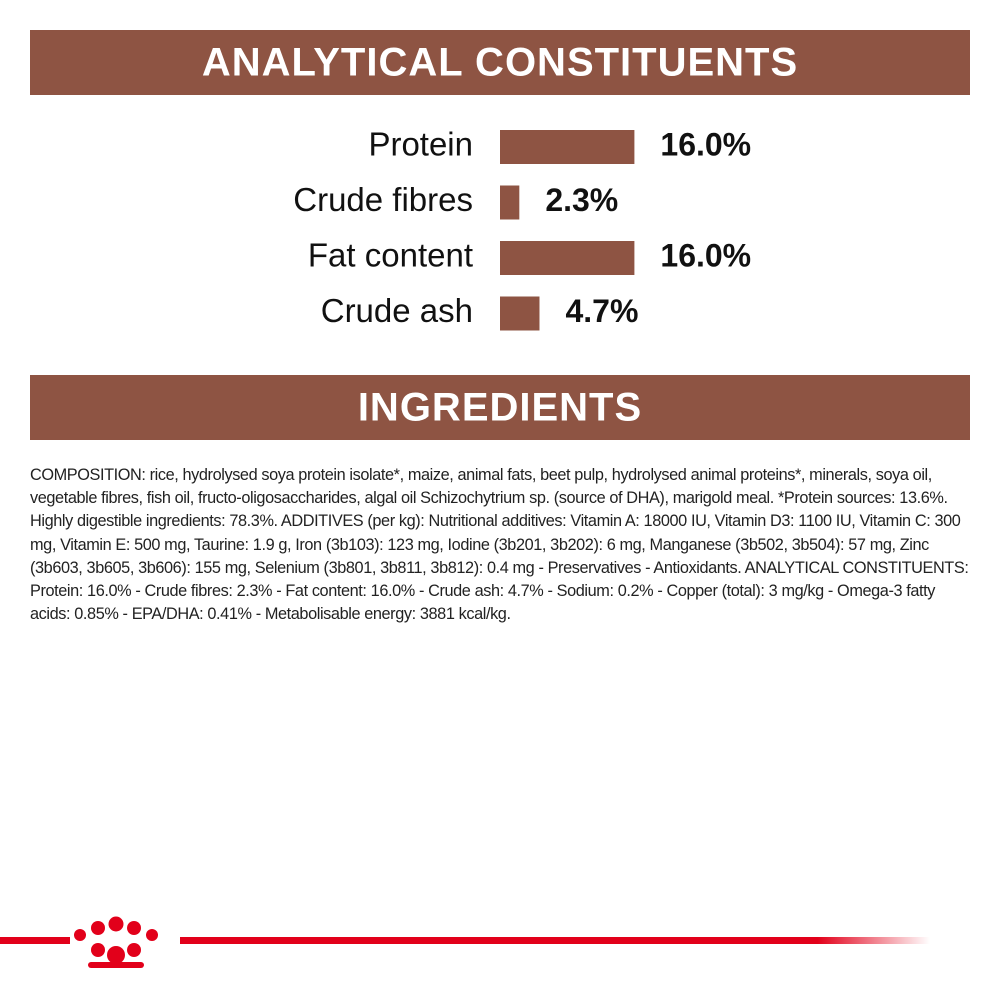 The image size is (1000, 1000). Describe the element at coordinates (420, 144) in the screenshot. I see `category-label: Protein` at that location.